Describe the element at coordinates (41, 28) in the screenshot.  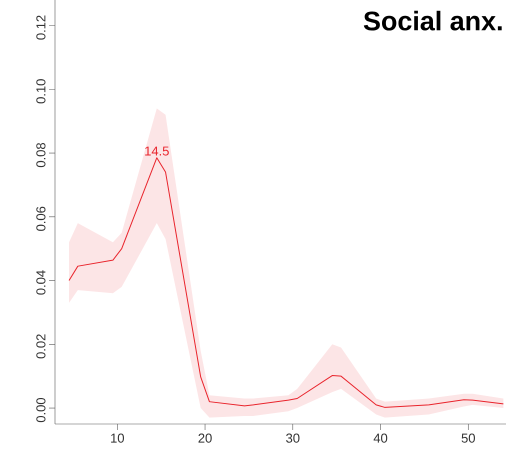
I see `y-tick-label: 0.12` at that location.